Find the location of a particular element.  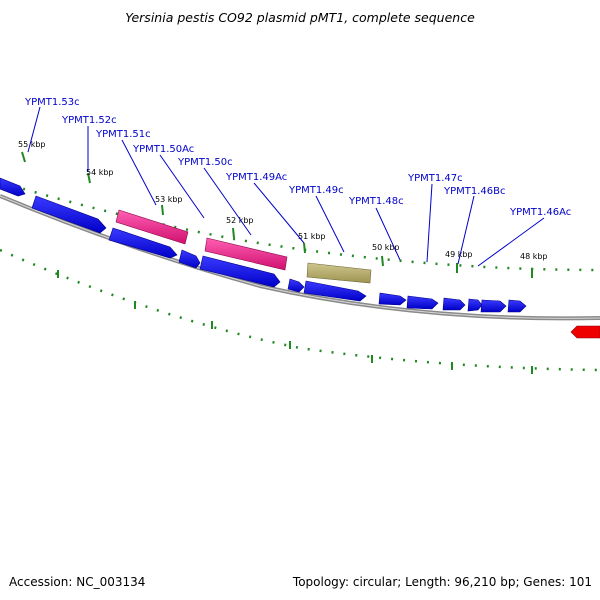

gene-label: YPMT1.48c is located at coordinates (376, 201).